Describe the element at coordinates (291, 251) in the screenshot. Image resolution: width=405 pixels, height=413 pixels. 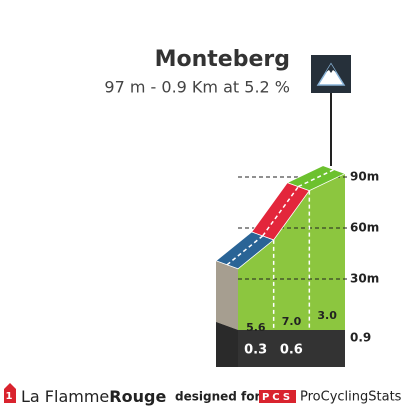
I see `profile-face` at that location.